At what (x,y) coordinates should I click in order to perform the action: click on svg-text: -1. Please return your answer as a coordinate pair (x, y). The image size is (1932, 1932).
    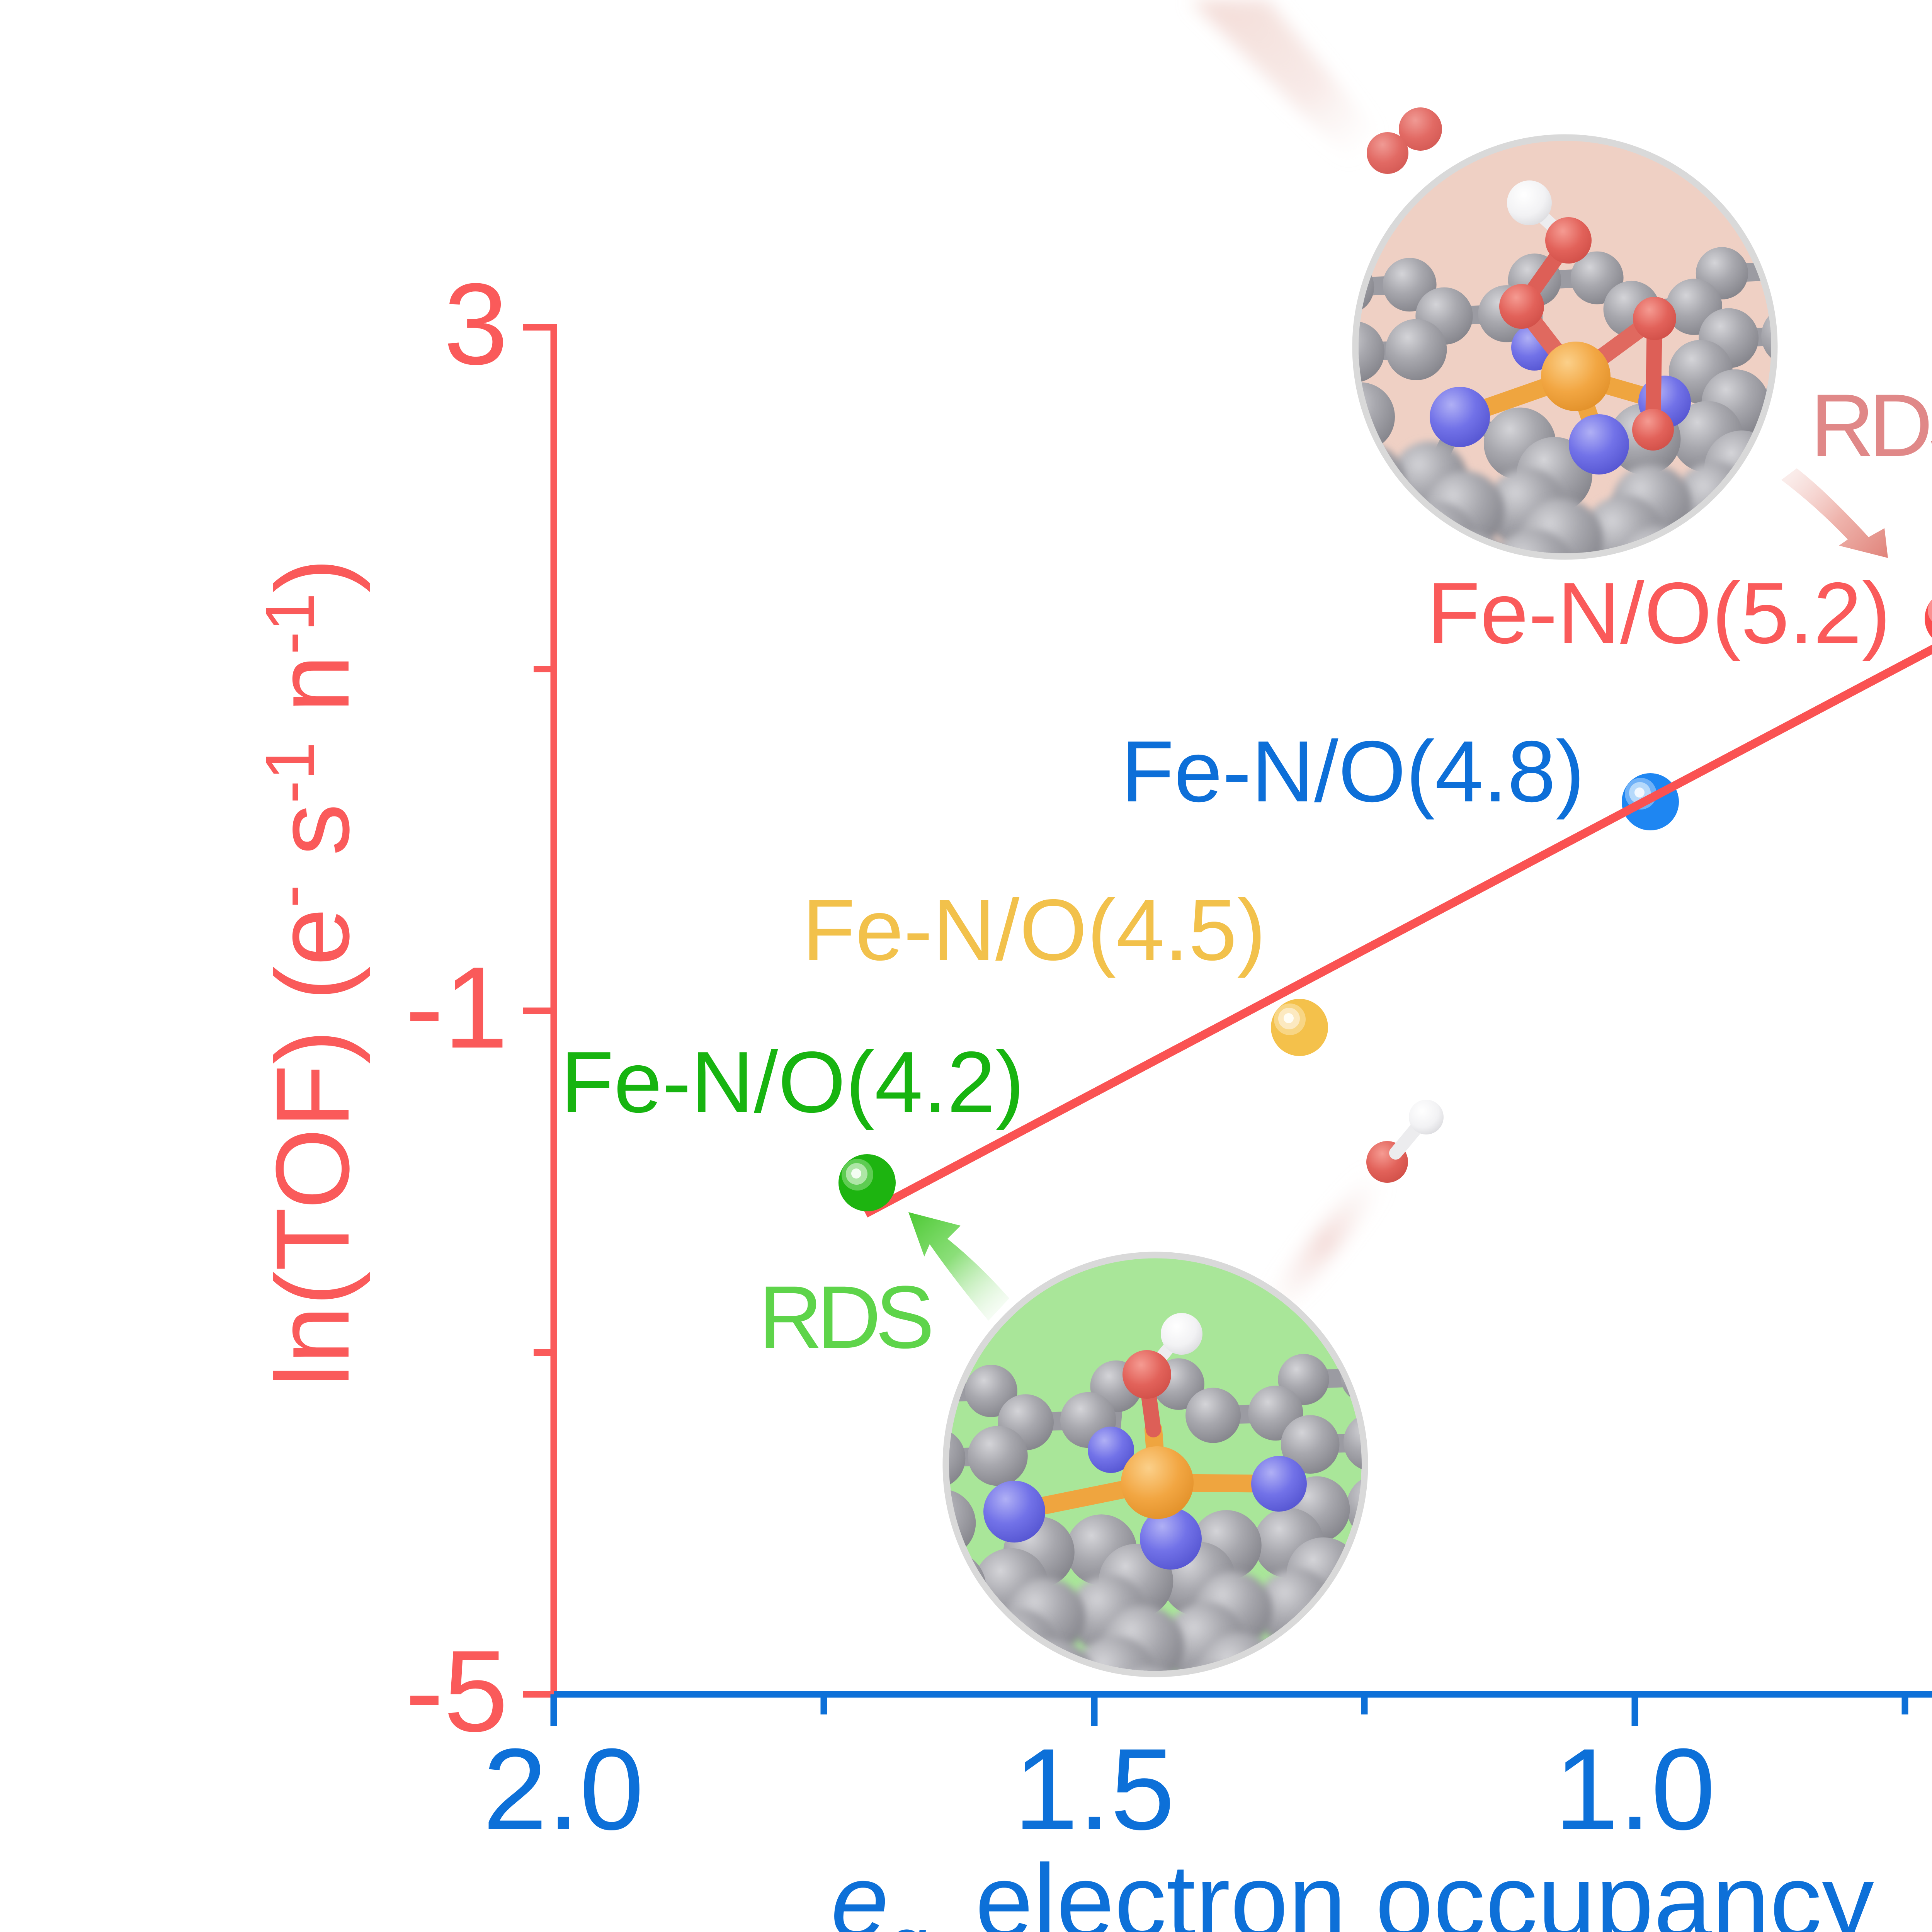
    Looking at the image, I should click on (457, 1007).